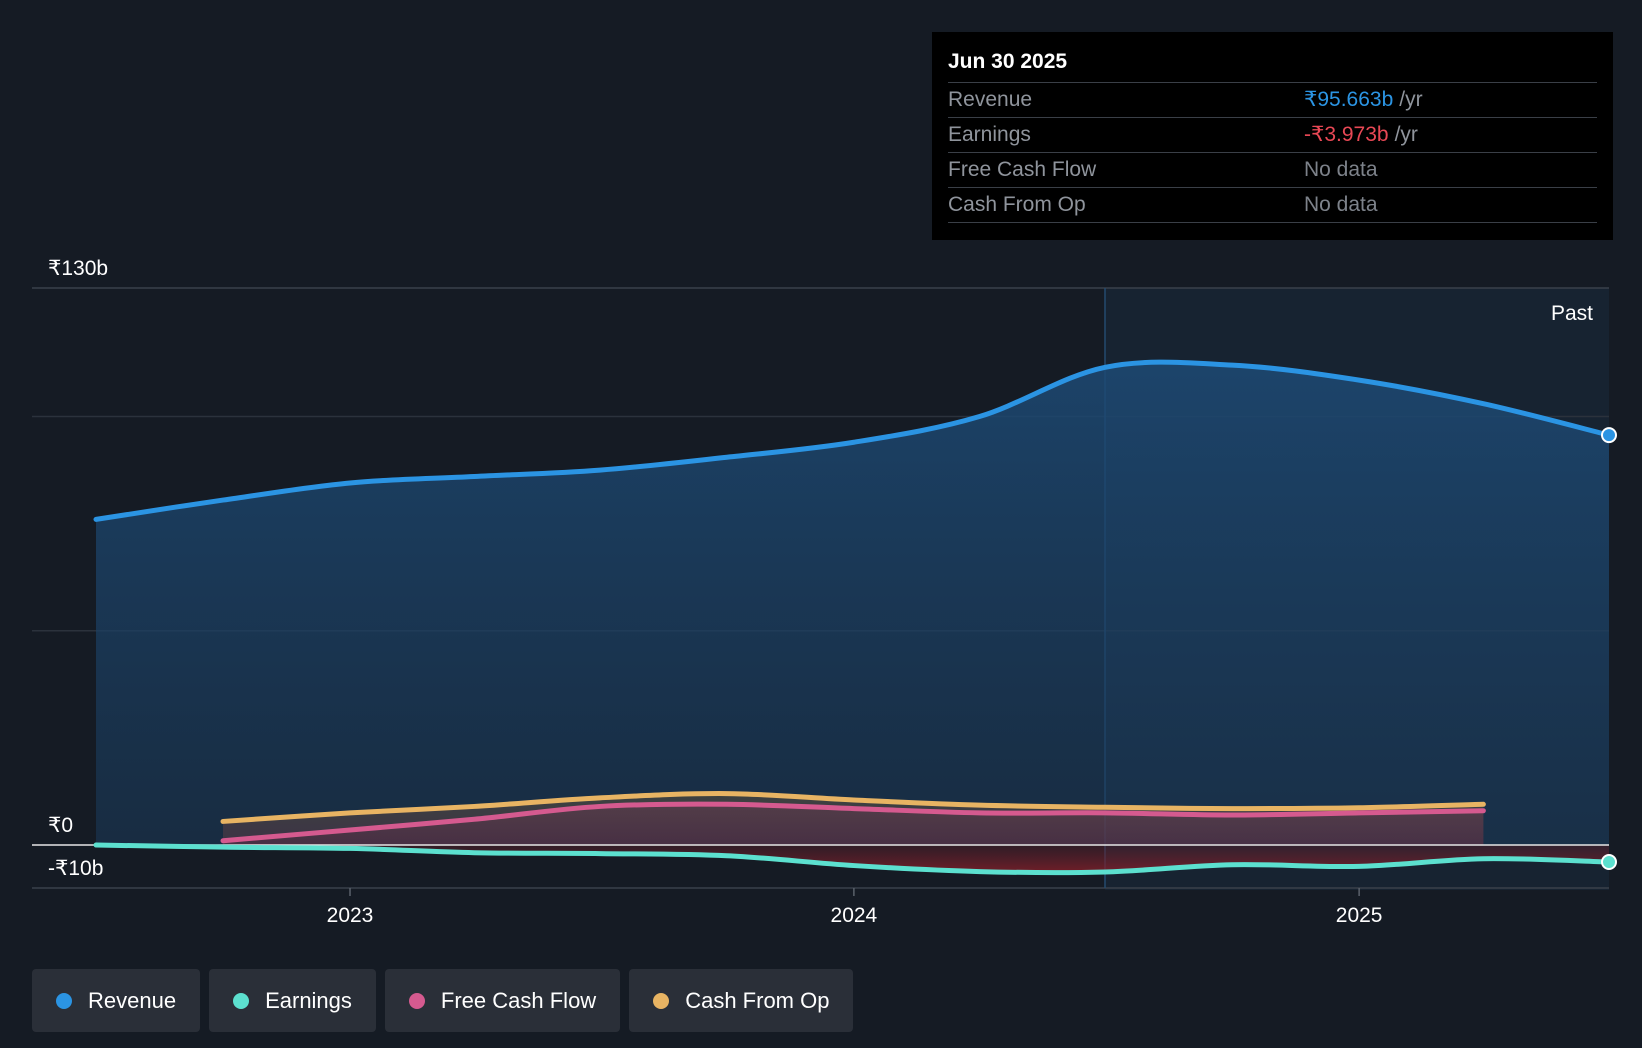 Image resolution: width=1642 pixels, height=1048 pixels. What do you see at coordinates (1272, 205) in the screenshot?
I see `tooltip-row: Cash From Op No data` at bounding box center [1272, 205].